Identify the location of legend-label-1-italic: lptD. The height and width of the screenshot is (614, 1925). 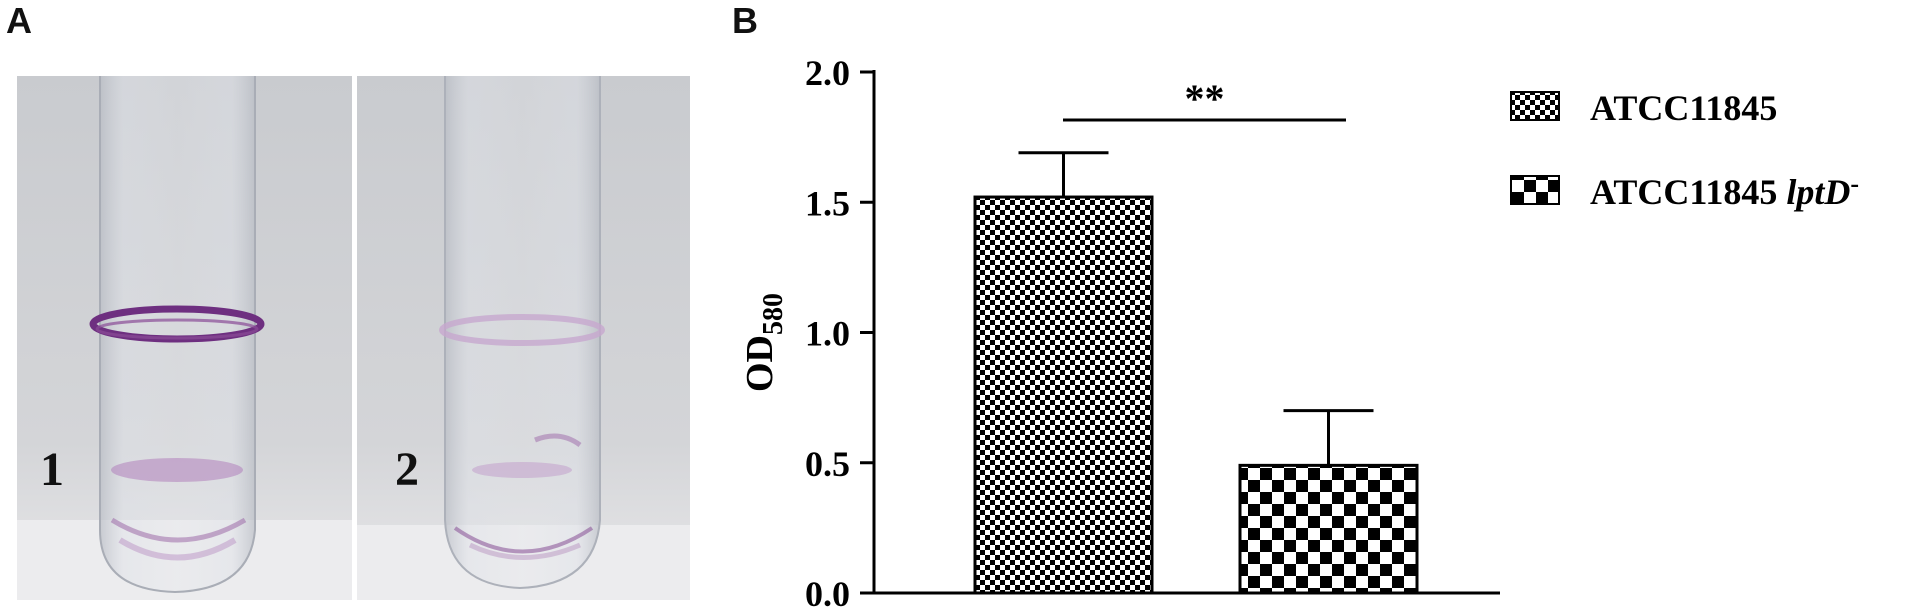
(1818, 192).